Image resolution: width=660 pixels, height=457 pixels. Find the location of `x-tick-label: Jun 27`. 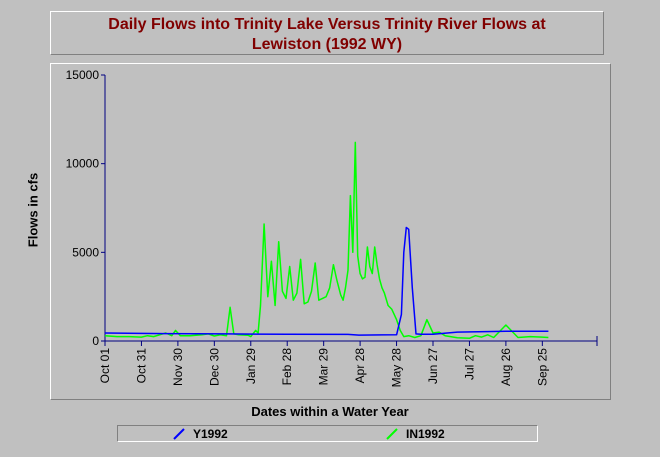

x-tick-label: Jun 27 is located at coordinates (433, 366).